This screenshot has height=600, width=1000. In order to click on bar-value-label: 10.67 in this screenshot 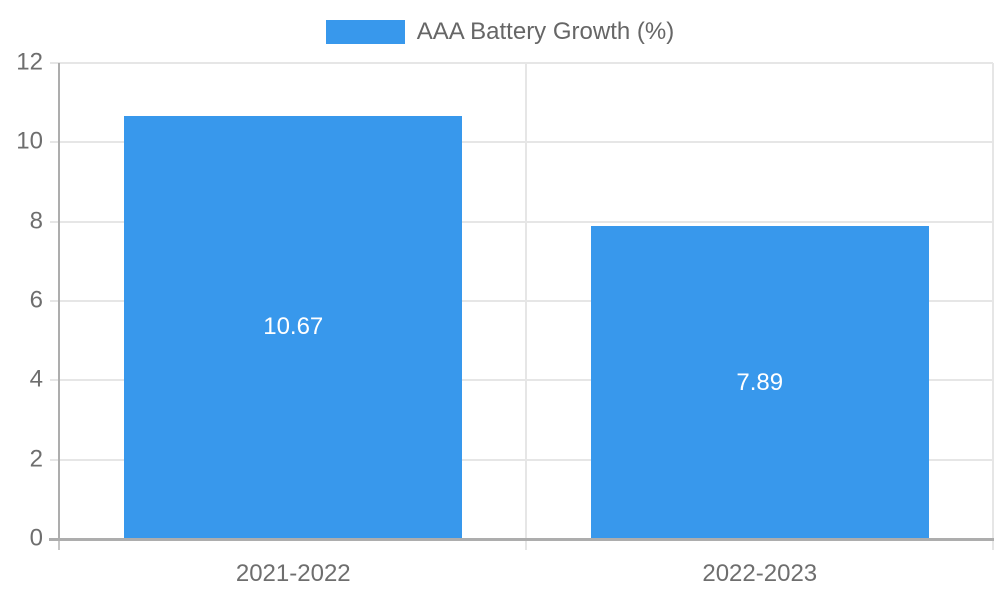, I will do `click(293, 327)`.